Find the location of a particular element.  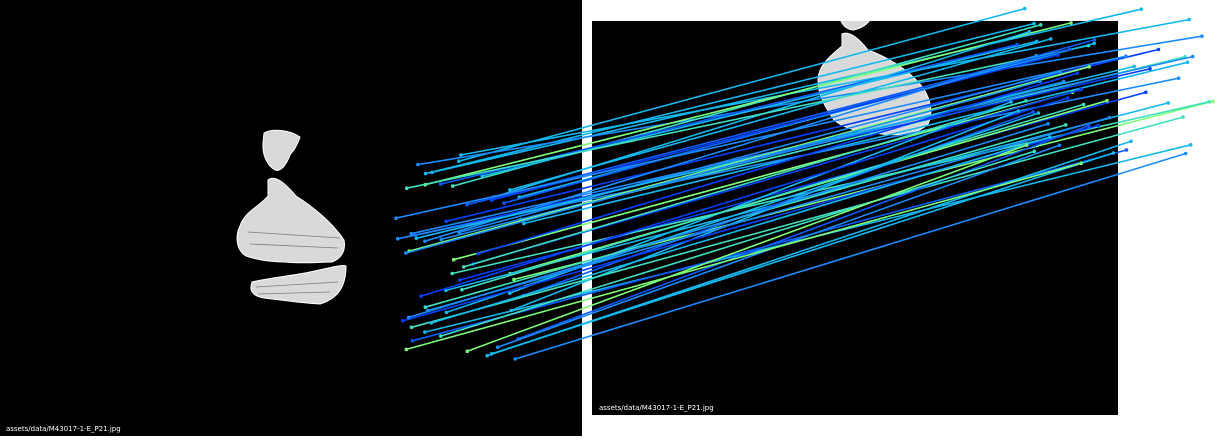

right-image-caption: assets/data/M43017-1-E_P21.jpg is located at coordinates (656, 408).